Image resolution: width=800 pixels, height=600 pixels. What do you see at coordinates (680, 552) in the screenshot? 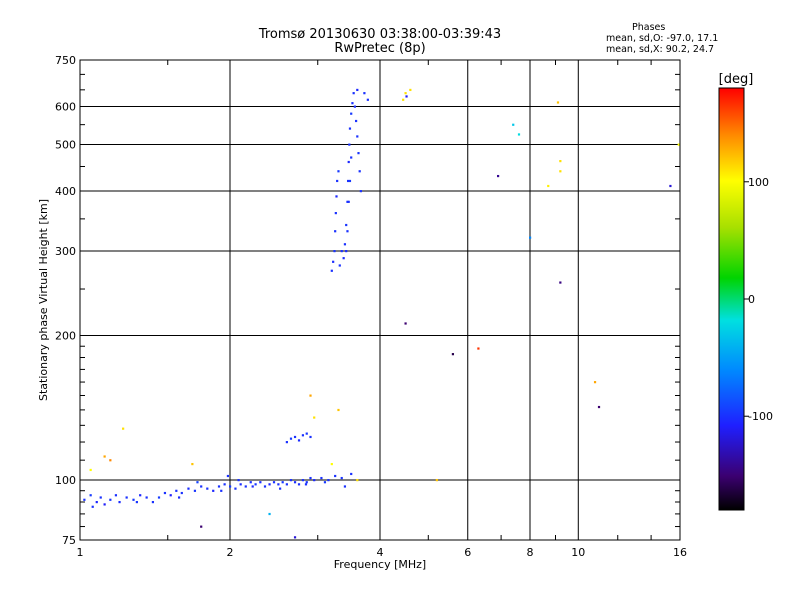
I see `x-tick-label: 16` at bounding box center [680, 552].